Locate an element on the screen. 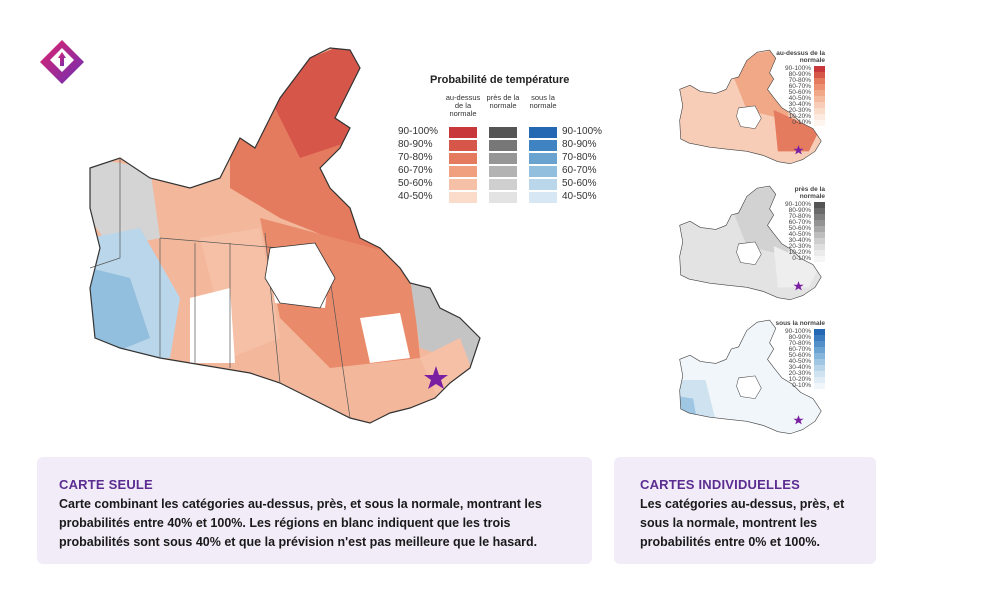  legend-column-below: sous la normale is located at coordinates (543, 101).